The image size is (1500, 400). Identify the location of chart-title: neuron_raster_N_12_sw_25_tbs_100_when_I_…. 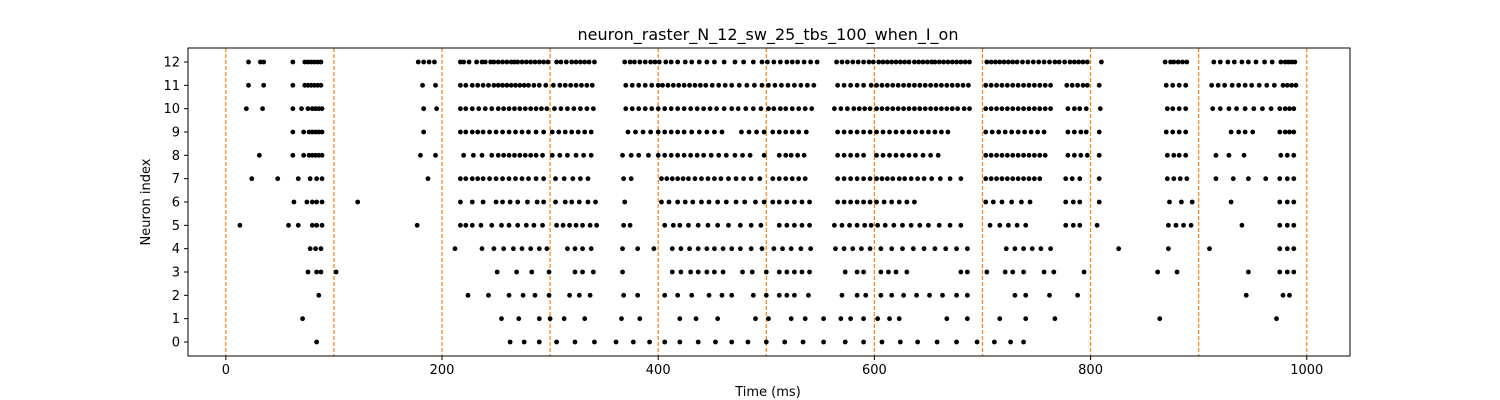
(768, 35).